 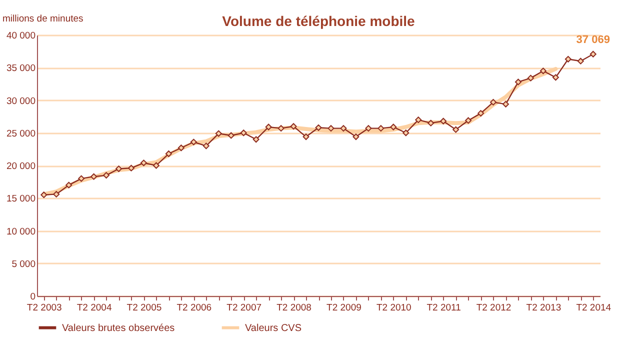 What do you see at coordinates (544, 308) in the screenshot?
I see `x-tick-label: T2 2013` at bounding box center [544, 308].